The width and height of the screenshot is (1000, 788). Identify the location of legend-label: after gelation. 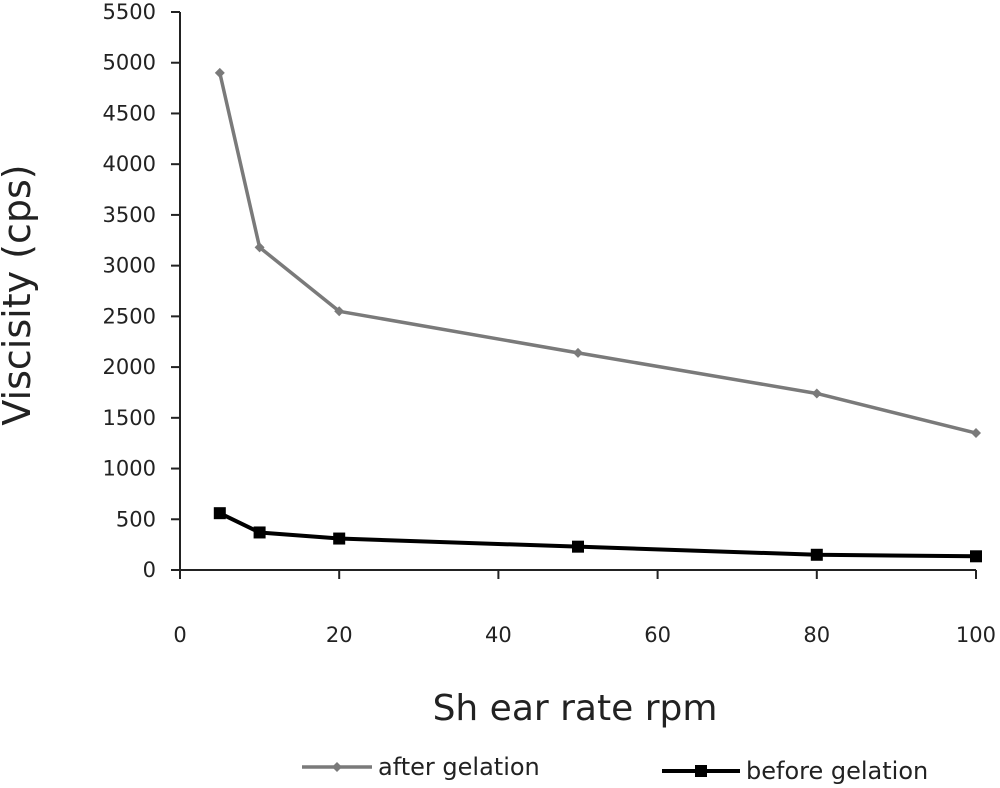
(459, 767).